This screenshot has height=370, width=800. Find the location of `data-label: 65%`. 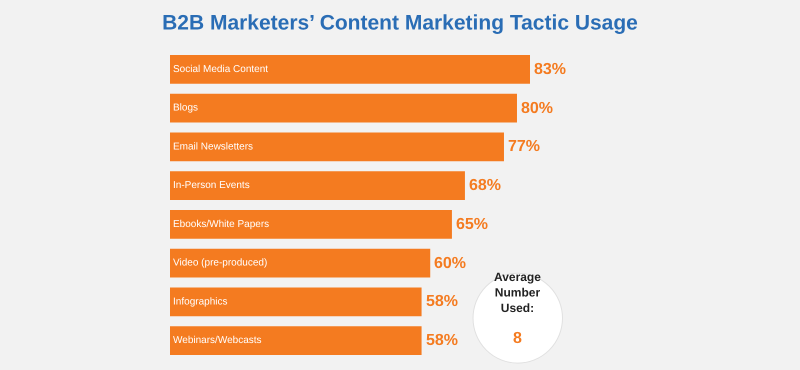

data-label: 65% is located at coordinates (472, 224).